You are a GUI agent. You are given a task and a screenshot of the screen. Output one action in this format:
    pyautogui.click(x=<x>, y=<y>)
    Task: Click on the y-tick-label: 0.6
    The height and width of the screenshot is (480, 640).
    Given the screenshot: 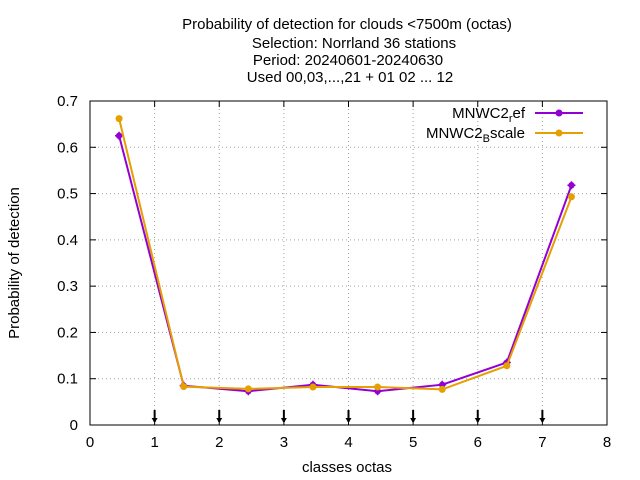 What is the action you would take?
    pyautogui.click(x=67, y=147)
    